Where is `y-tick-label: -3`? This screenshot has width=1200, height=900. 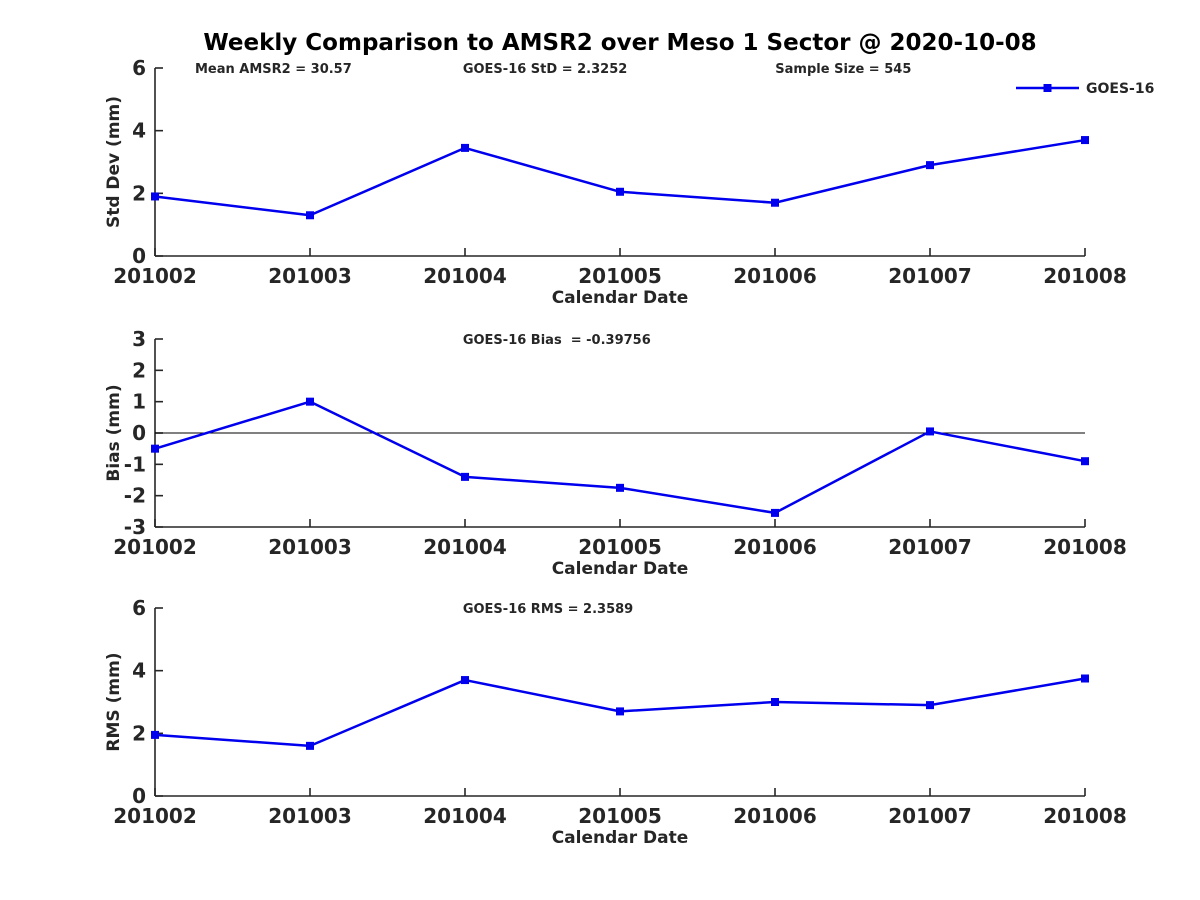
y-tick-label: -3 is located at coordinates (135, 527).